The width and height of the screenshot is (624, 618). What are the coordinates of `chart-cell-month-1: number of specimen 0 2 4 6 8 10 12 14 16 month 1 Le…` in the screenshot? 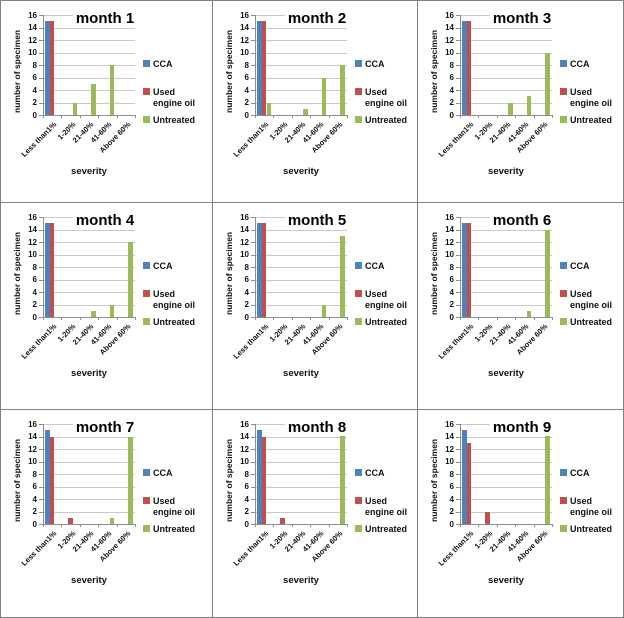 It's located at (107, 102).